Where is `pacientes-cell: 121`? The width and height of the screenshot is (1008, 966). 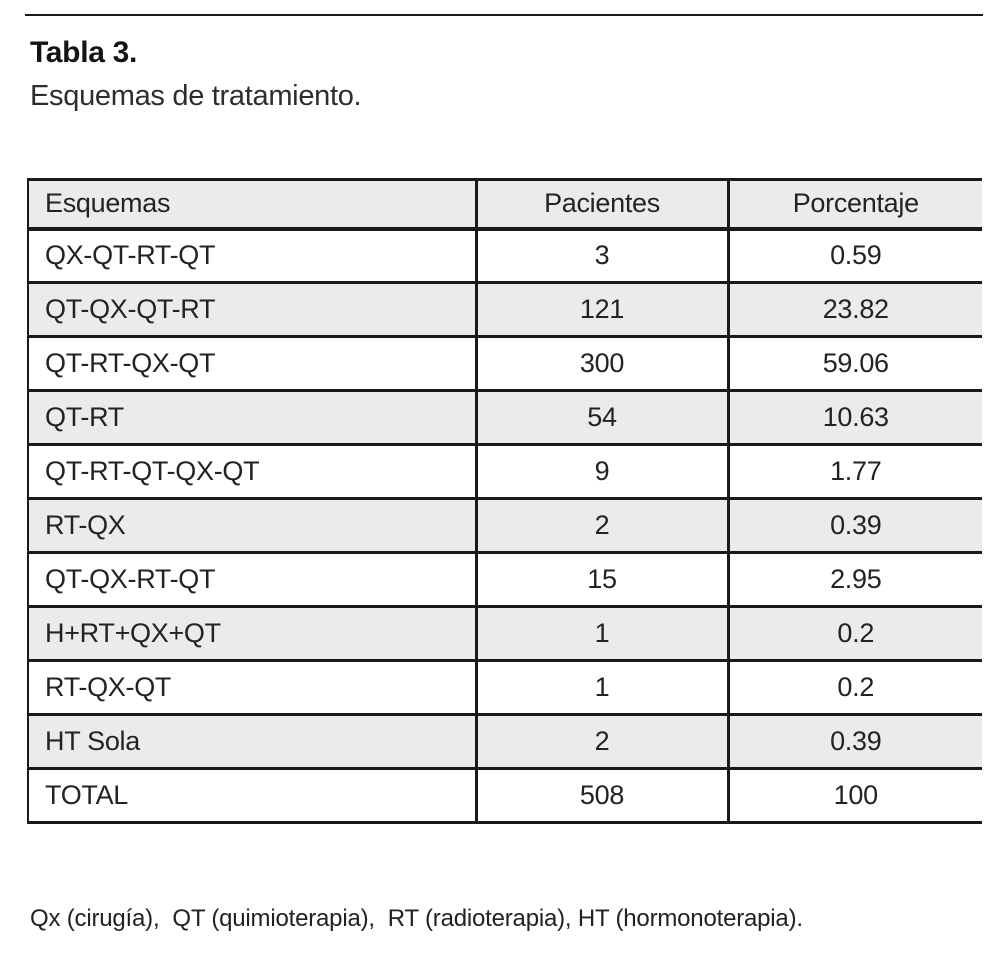 pacientes-cell: 121 is located at coordinates (601, 310).